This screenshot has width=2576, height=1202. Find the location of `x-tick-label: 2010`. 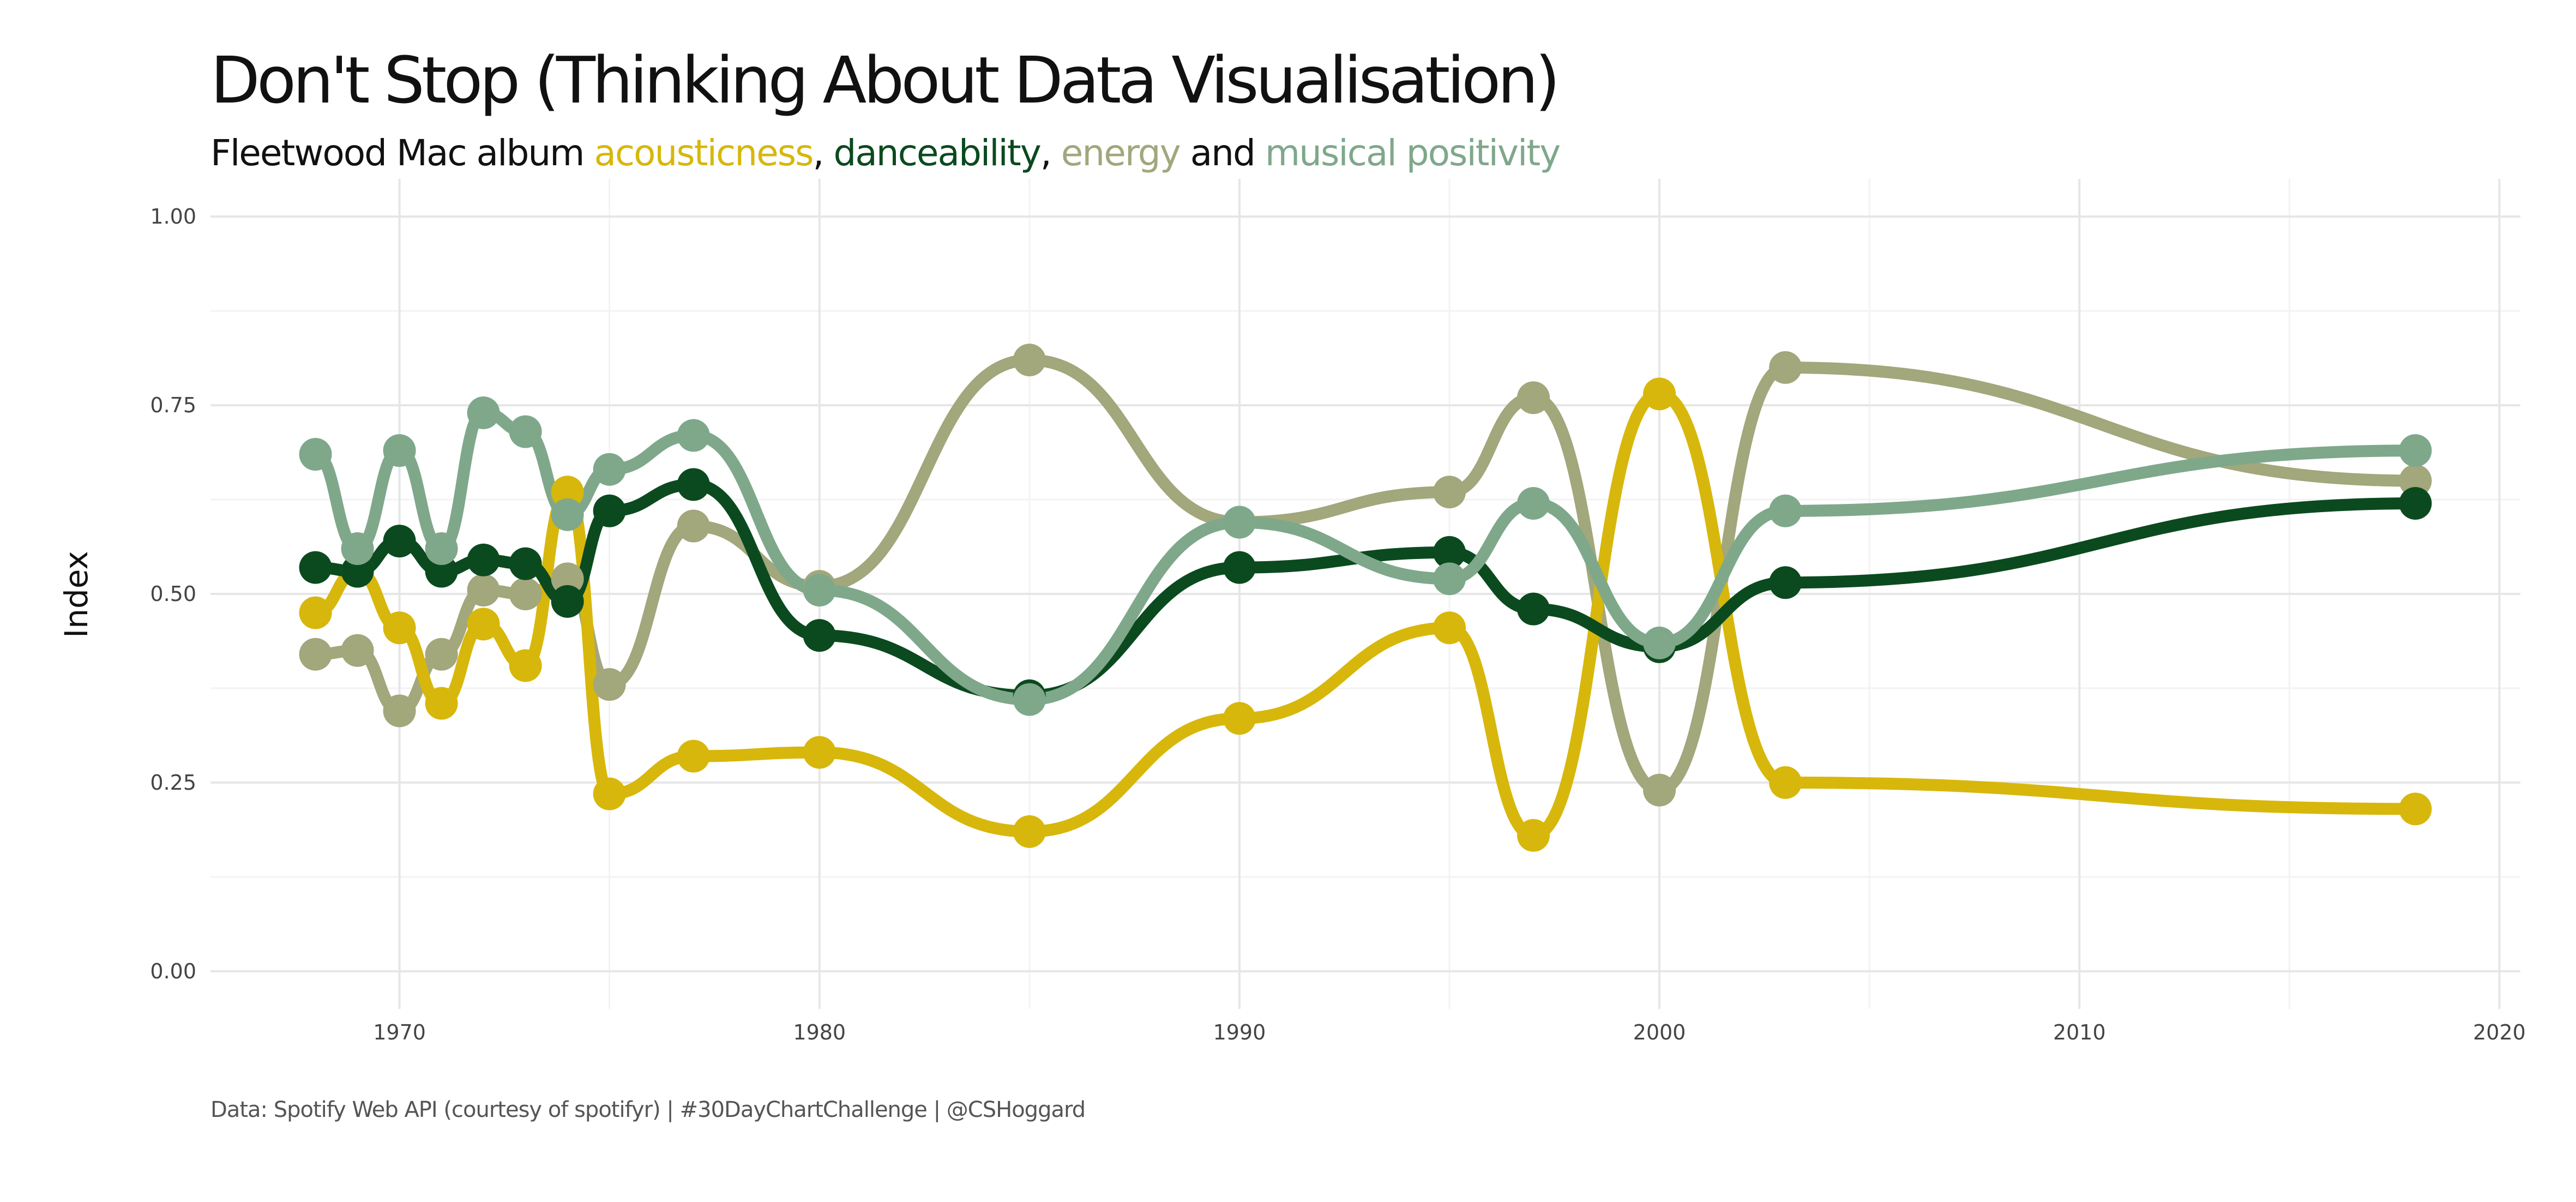

x-tick-label: 2010 is located at coordinates (2079, 1032).